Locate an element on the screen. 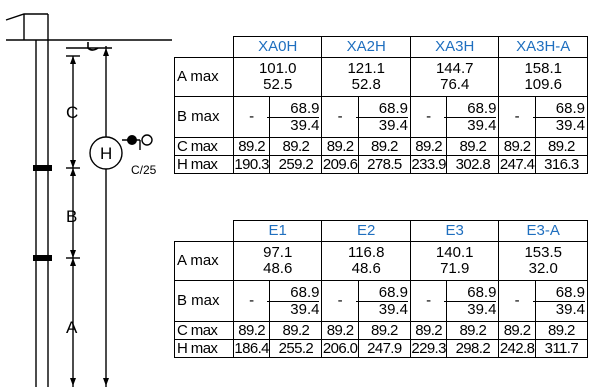 This screenshot has height=387, width=589. a-max-cell: 101.0 52.5 is located at coordinates (277, 77).